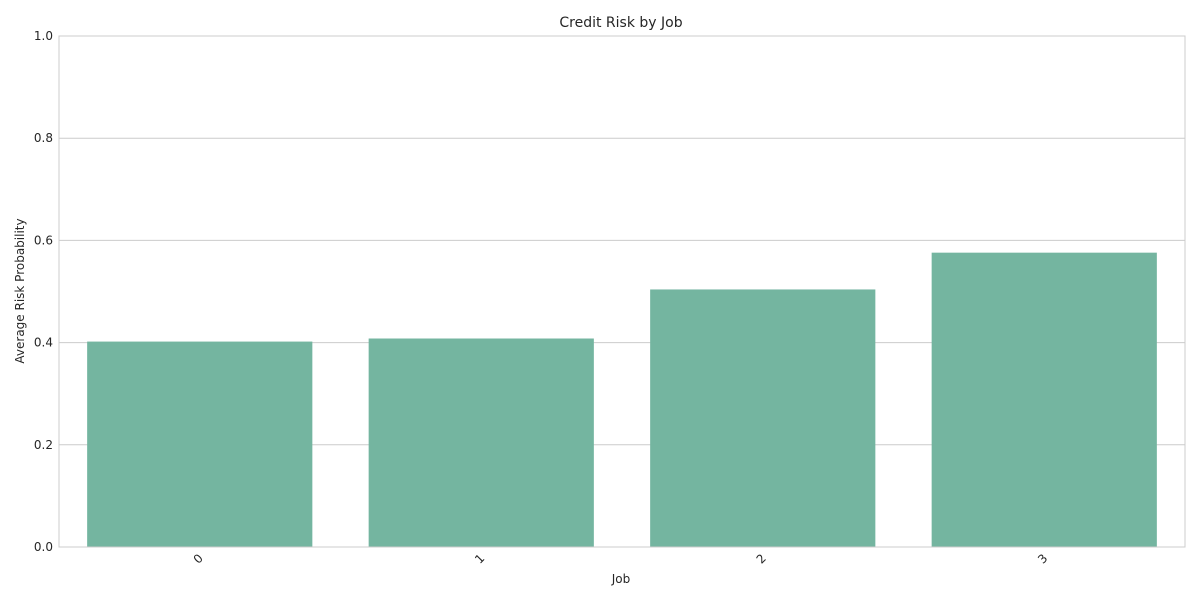 The image size is (1200, 600). What do you see at coordinates (43, 291) in the screenshot?
I see `y-tick-labels: 0.0 0.2 0.4 0.6 0.8 1.0` at bounding box center [43, 291].